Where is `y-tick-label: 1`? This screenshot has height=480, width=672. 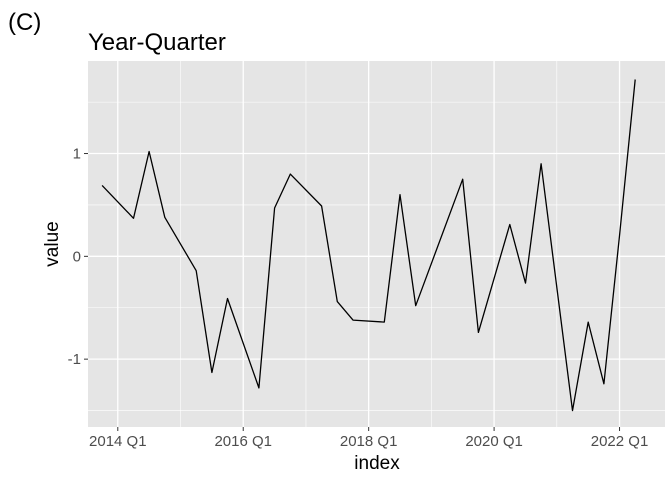 y-tick-label: 1 is located at coordinates (77, 154).